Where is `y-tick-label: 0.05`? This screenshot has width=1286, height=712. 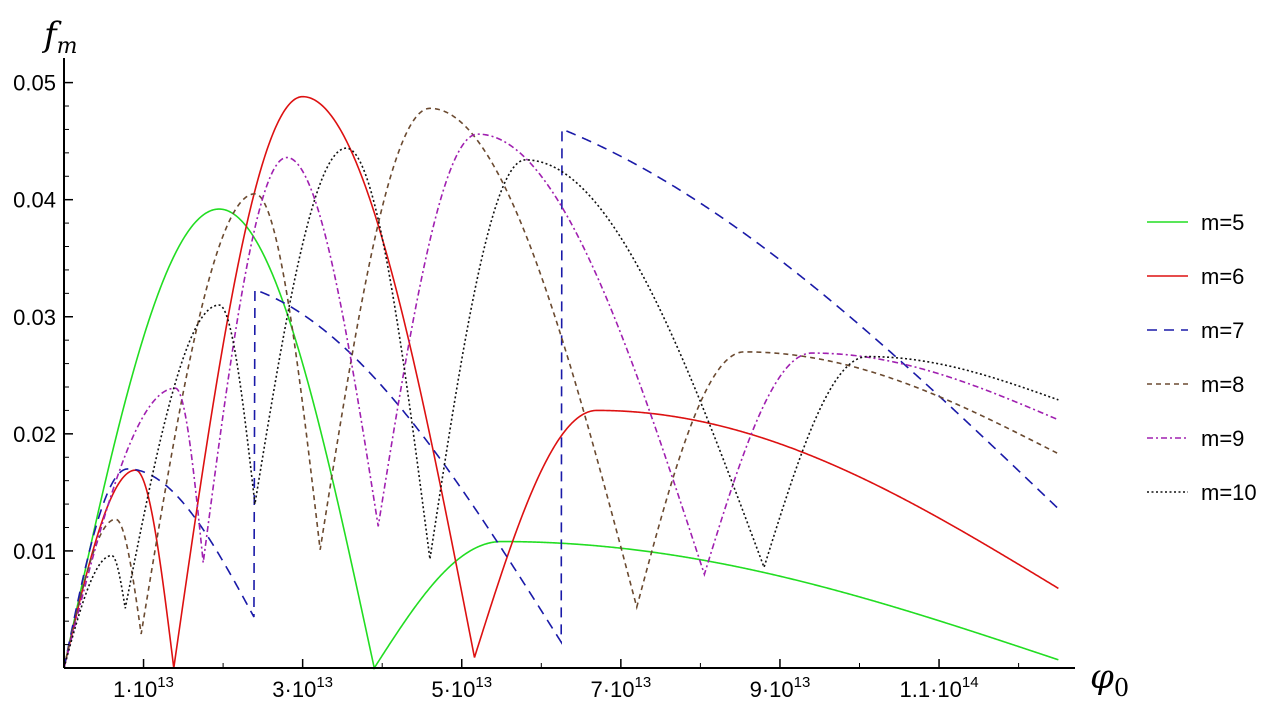 y-tick-label: 0.05 is located at coordinates (34, 83).